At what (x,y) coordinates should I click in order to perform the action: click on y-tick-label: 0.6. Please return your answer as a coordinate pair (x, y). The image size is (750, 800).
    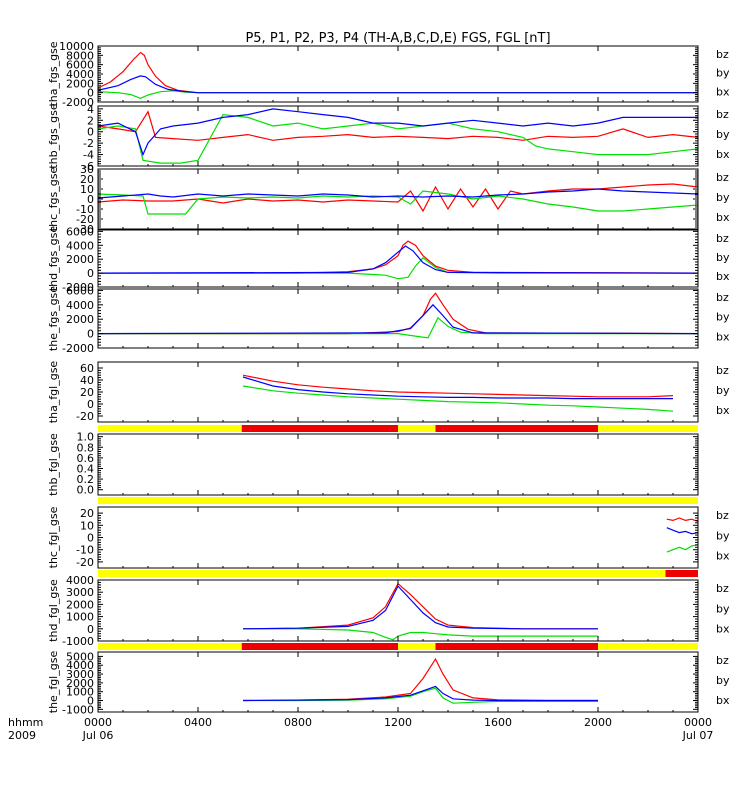
    Looking at the image, I should click on (86, 458).